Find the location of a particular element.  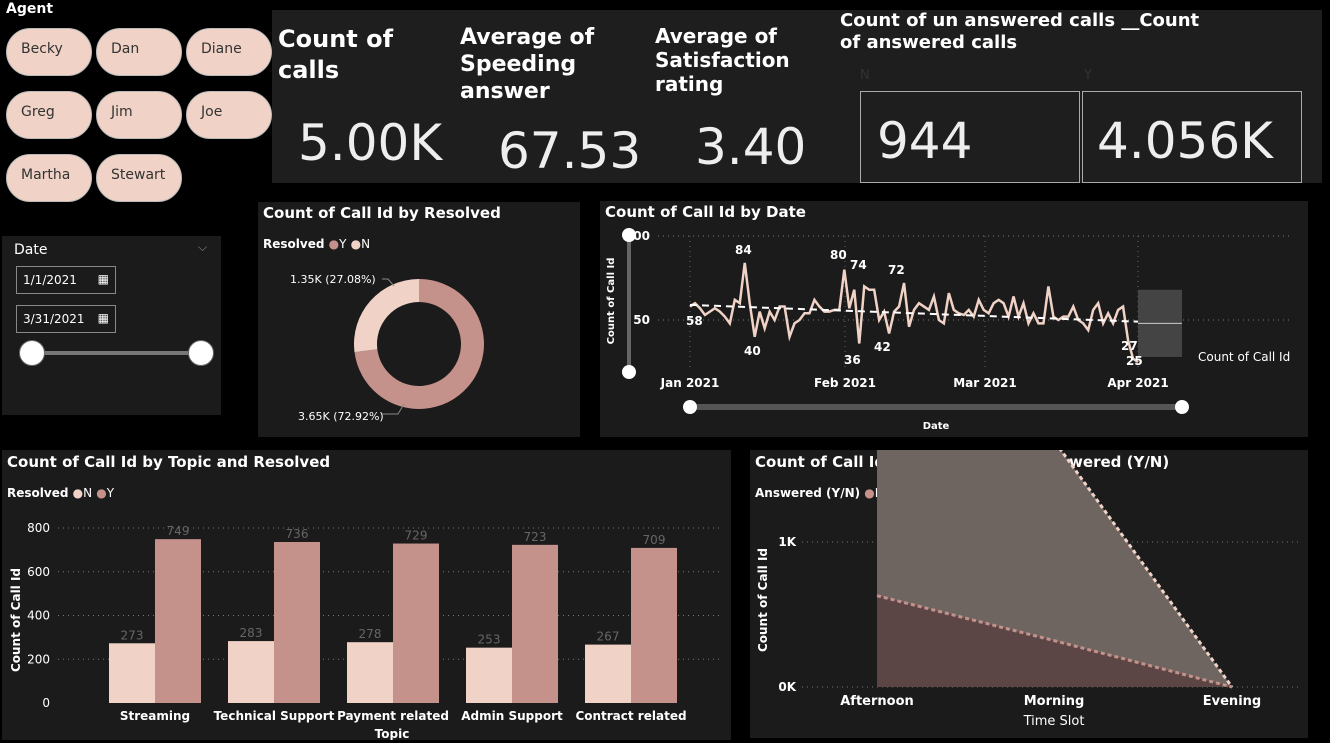

data-label: 267 is located at coordinates (608, 637).